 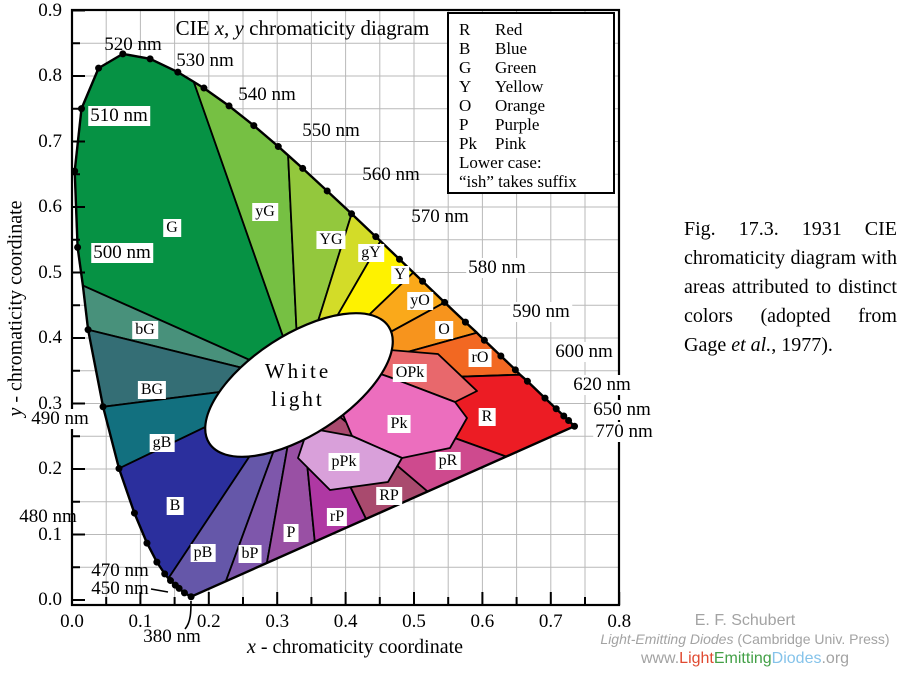 I want to click on credit-url-light: Light, so click(x=696, y=658).